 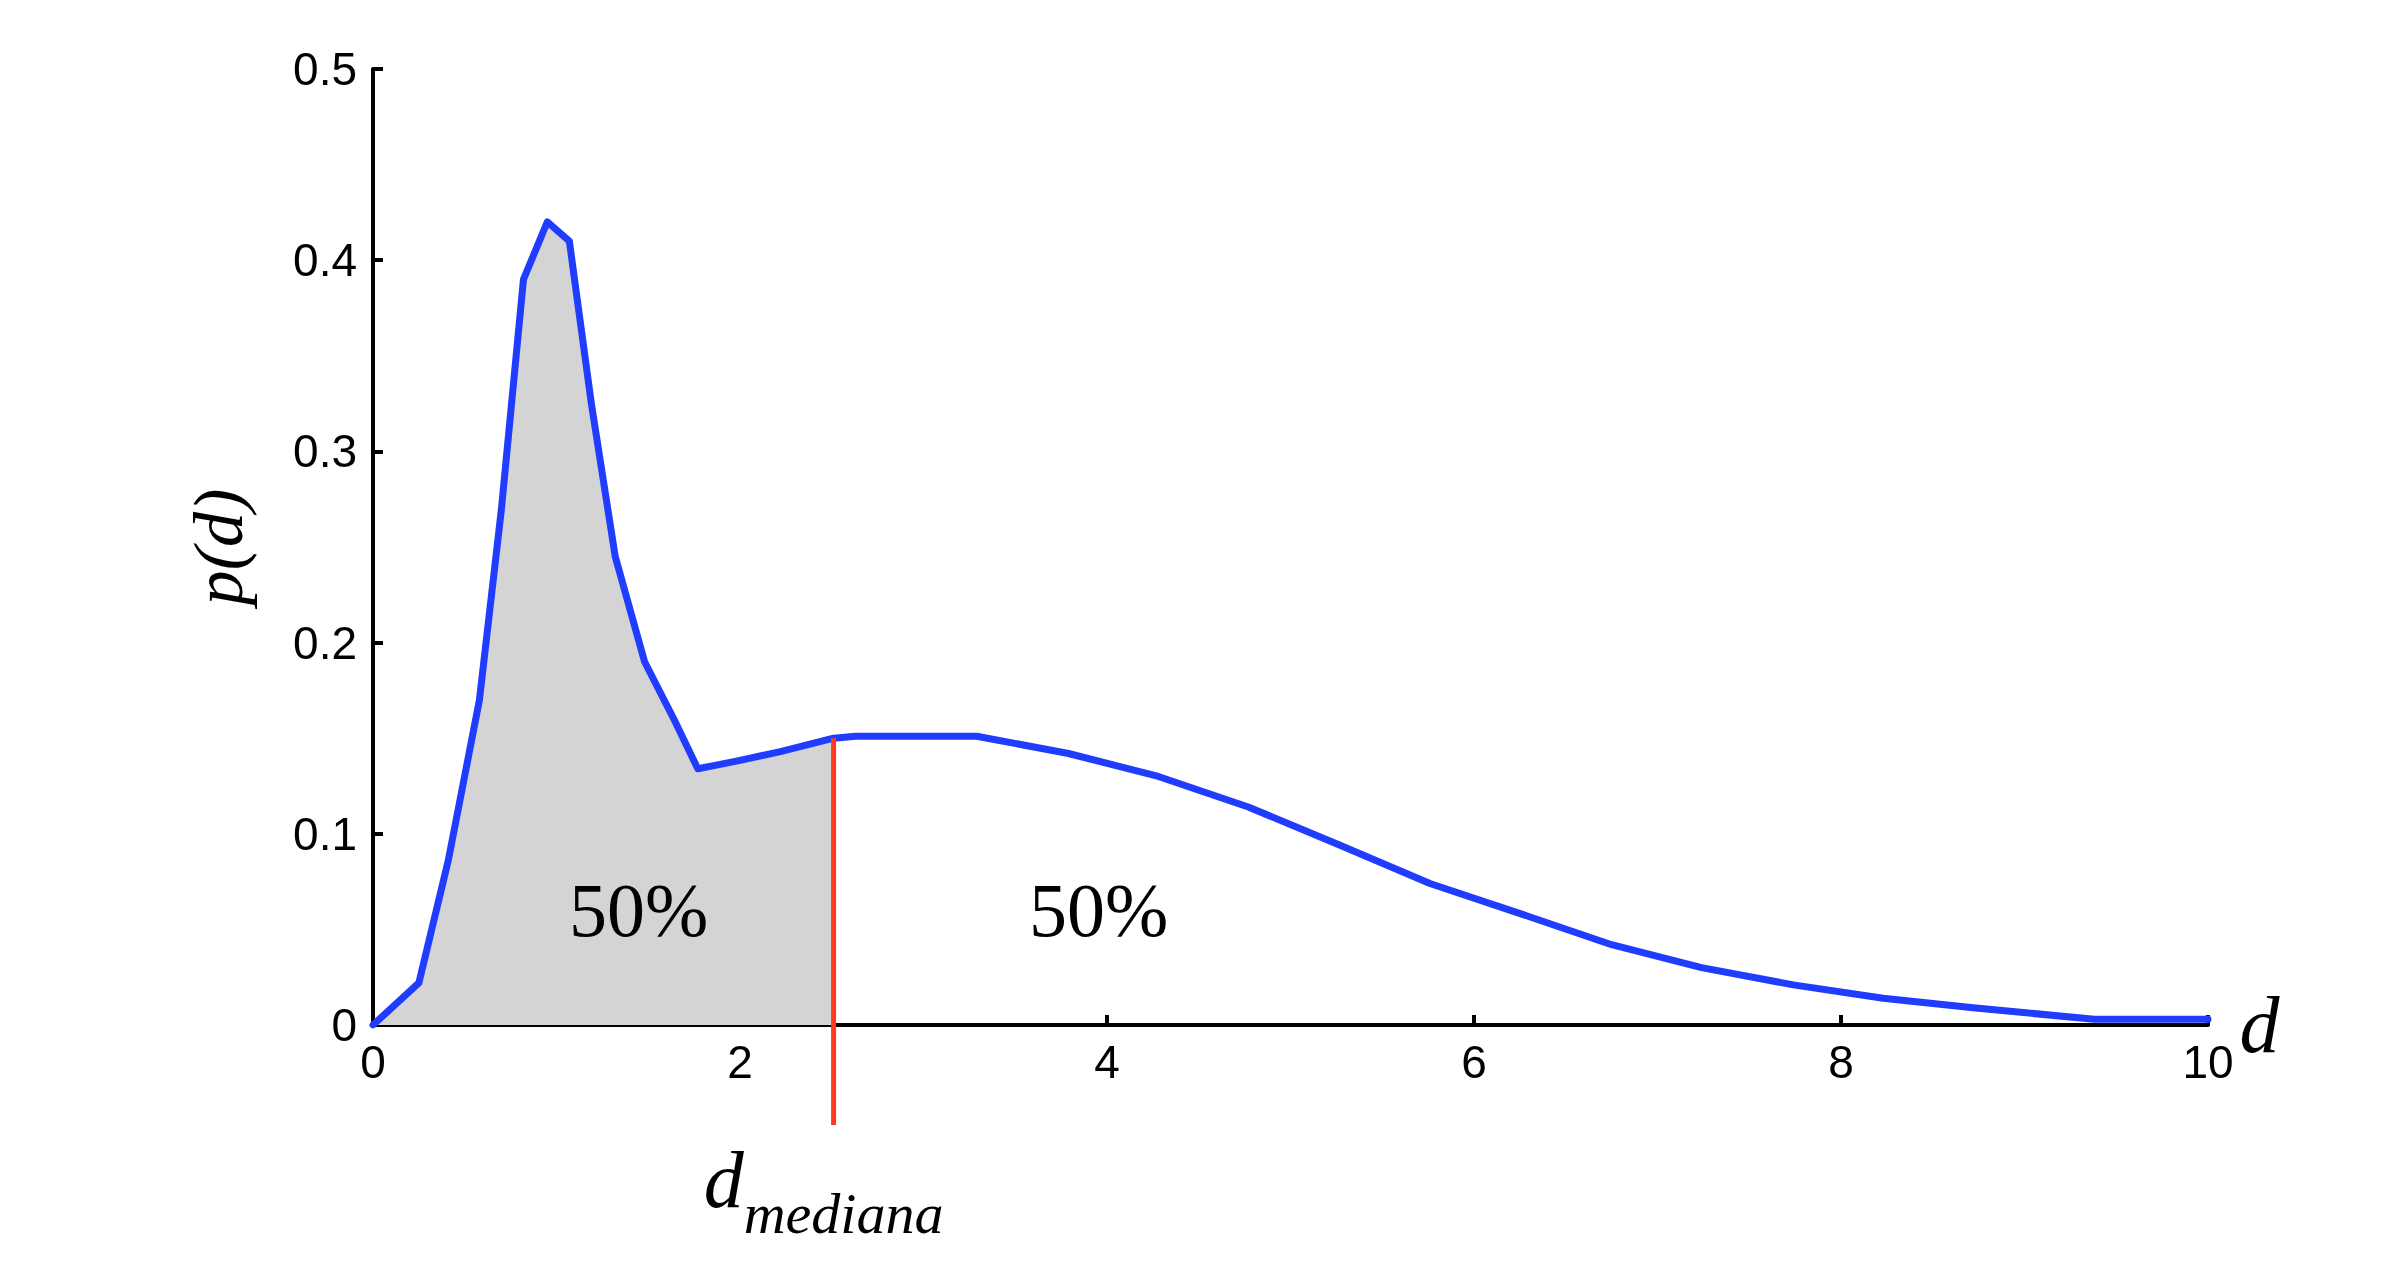 I want to click on x-tick-label: 6, so click(x=1474, y=1062).